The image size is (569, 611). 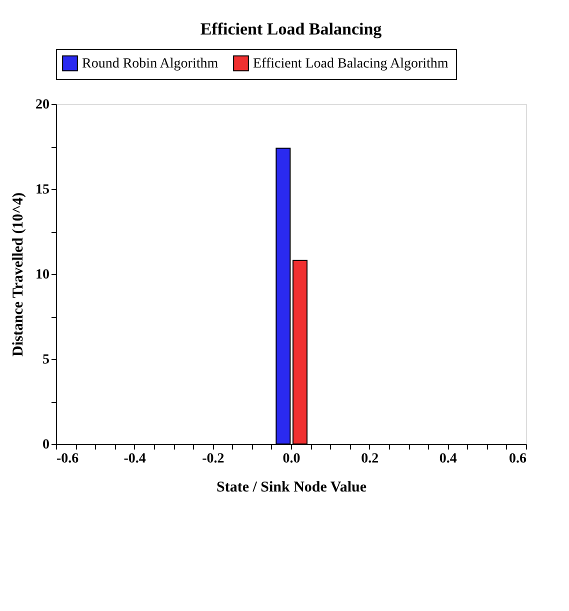 What do you see at coordinates (43, 190) in the screenshot?
I see `y-tick-label: 15` at bounding box center [43, 190].